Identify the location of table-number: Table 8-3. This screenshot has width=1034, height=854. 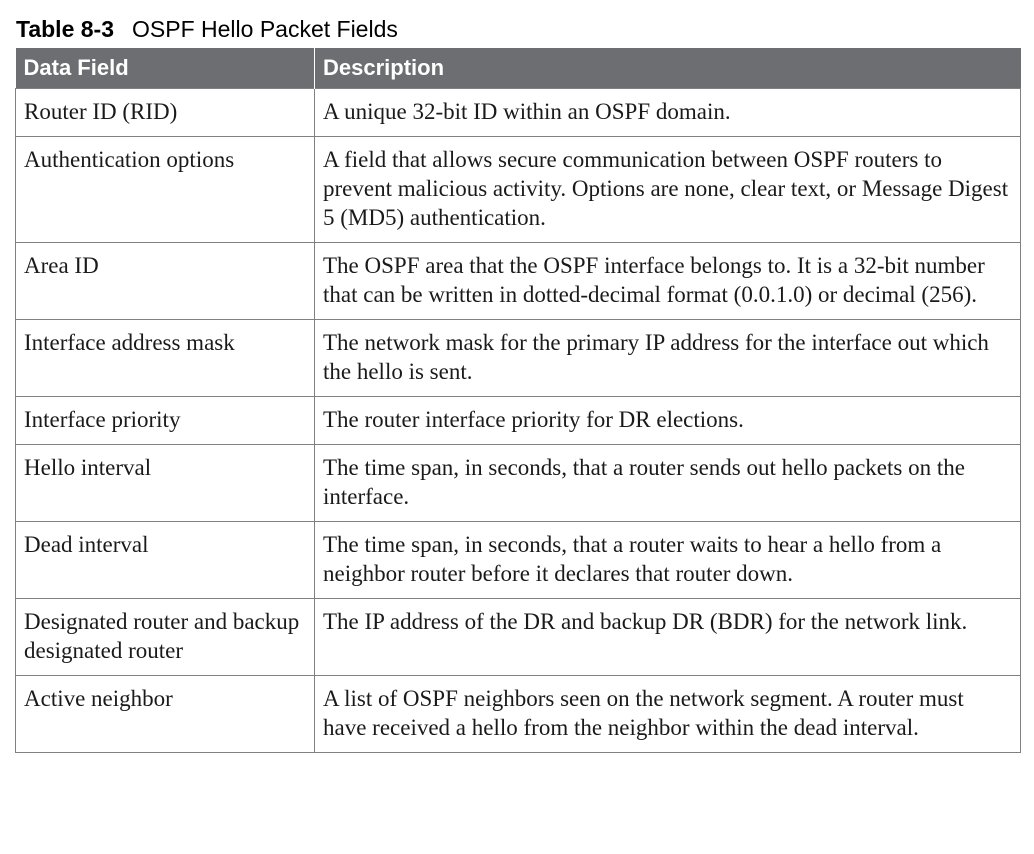
(65, 29).